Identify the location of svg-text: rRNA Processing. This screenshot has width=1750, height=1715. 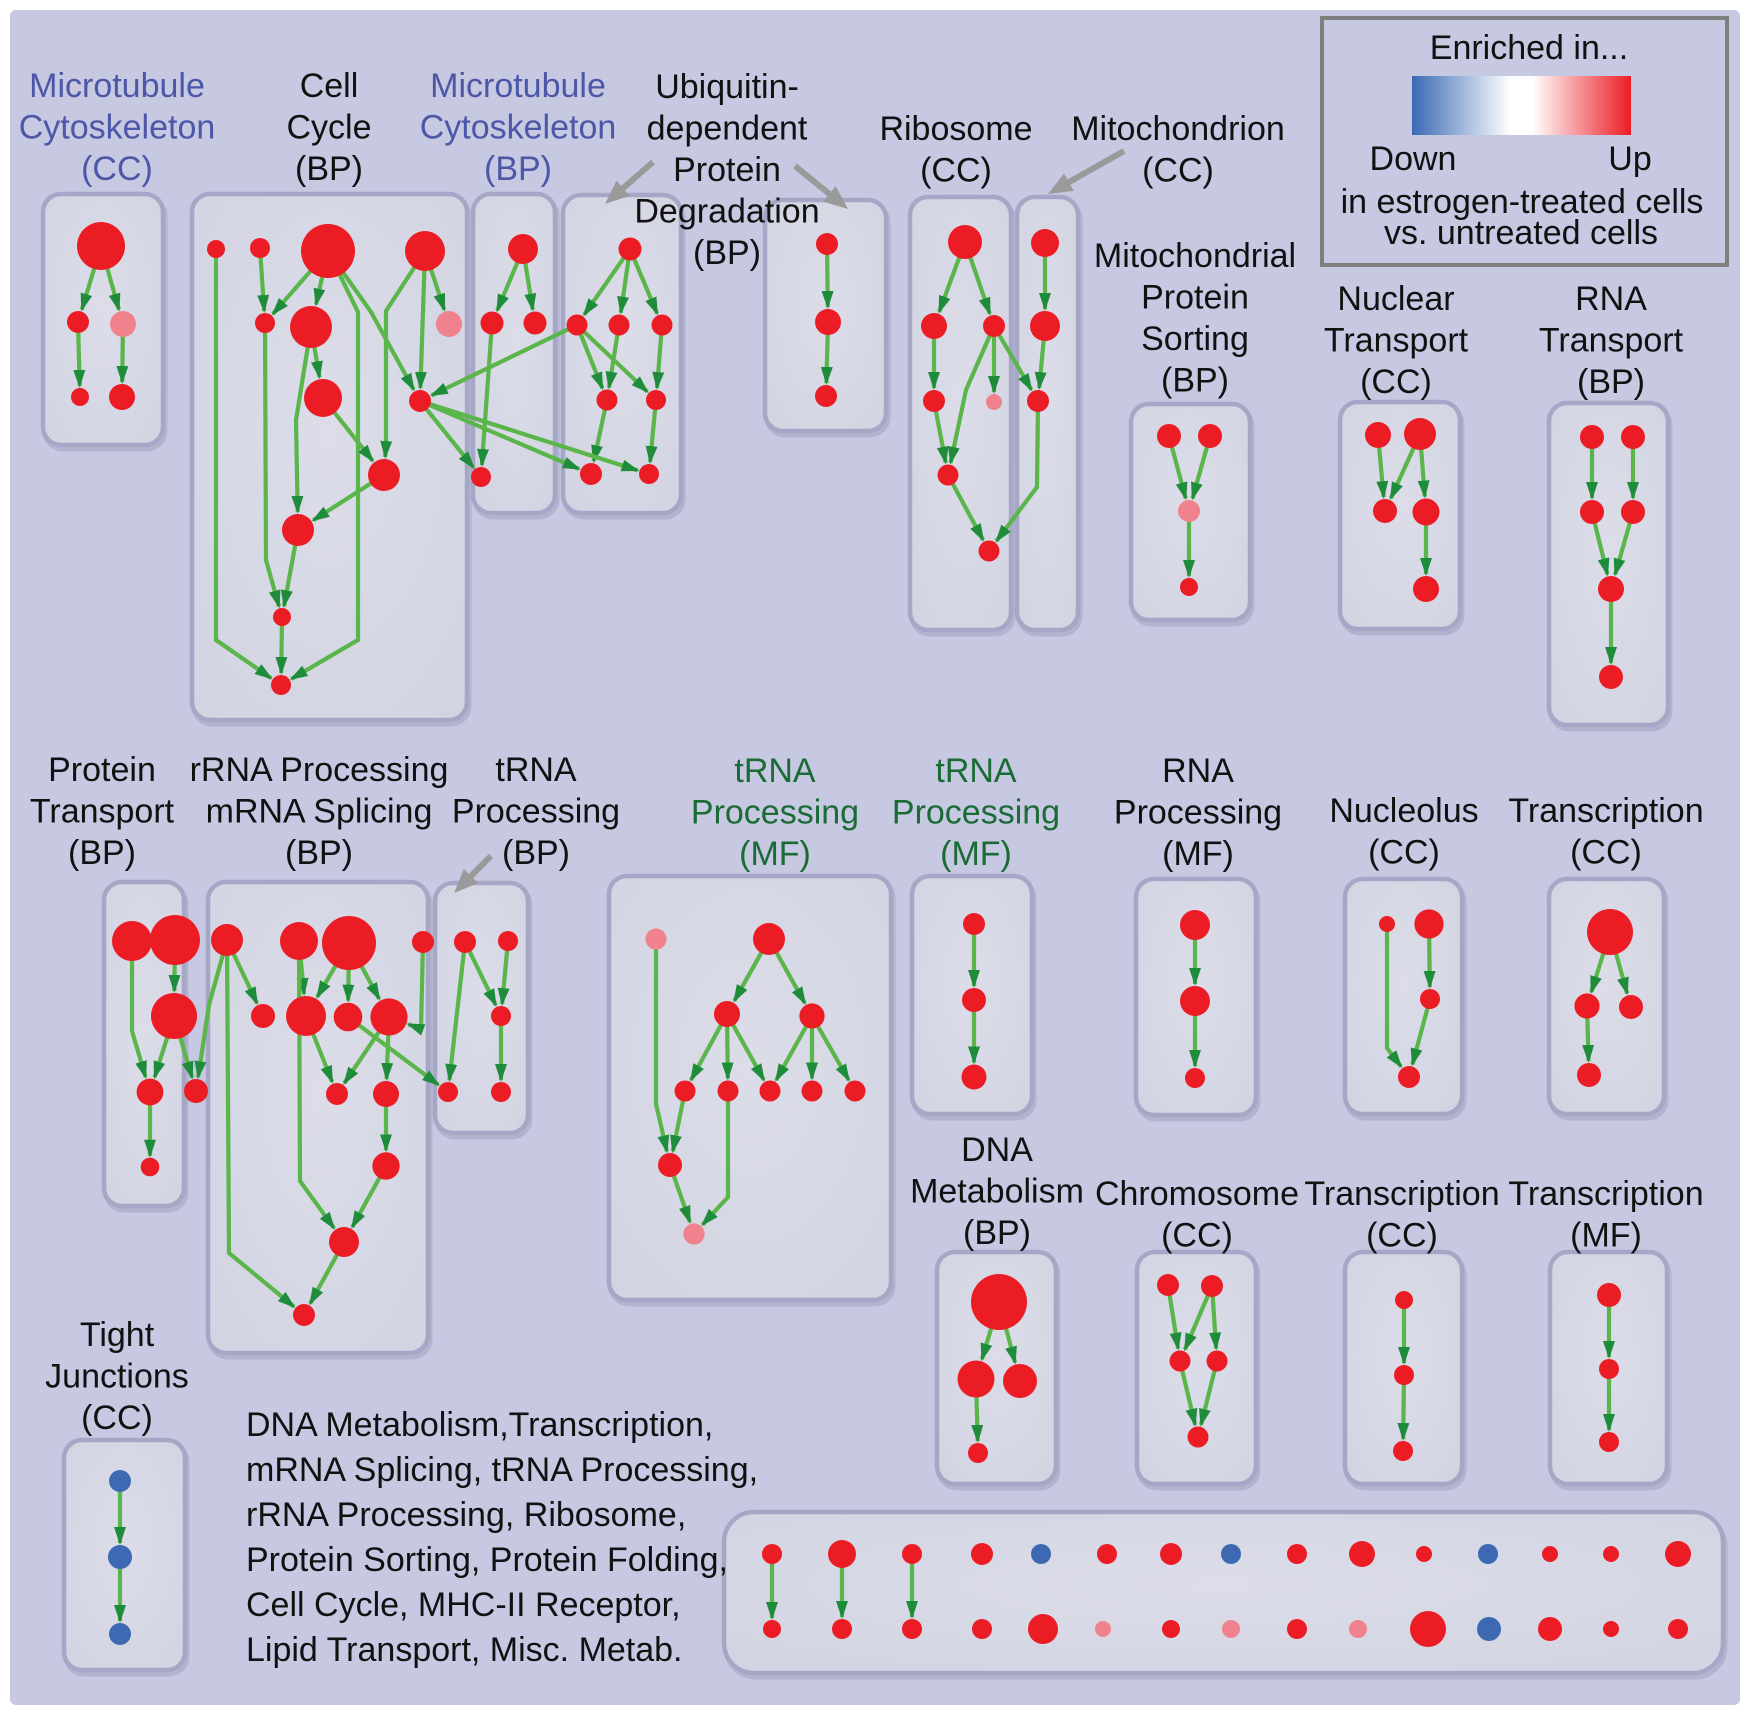
(319, 770).